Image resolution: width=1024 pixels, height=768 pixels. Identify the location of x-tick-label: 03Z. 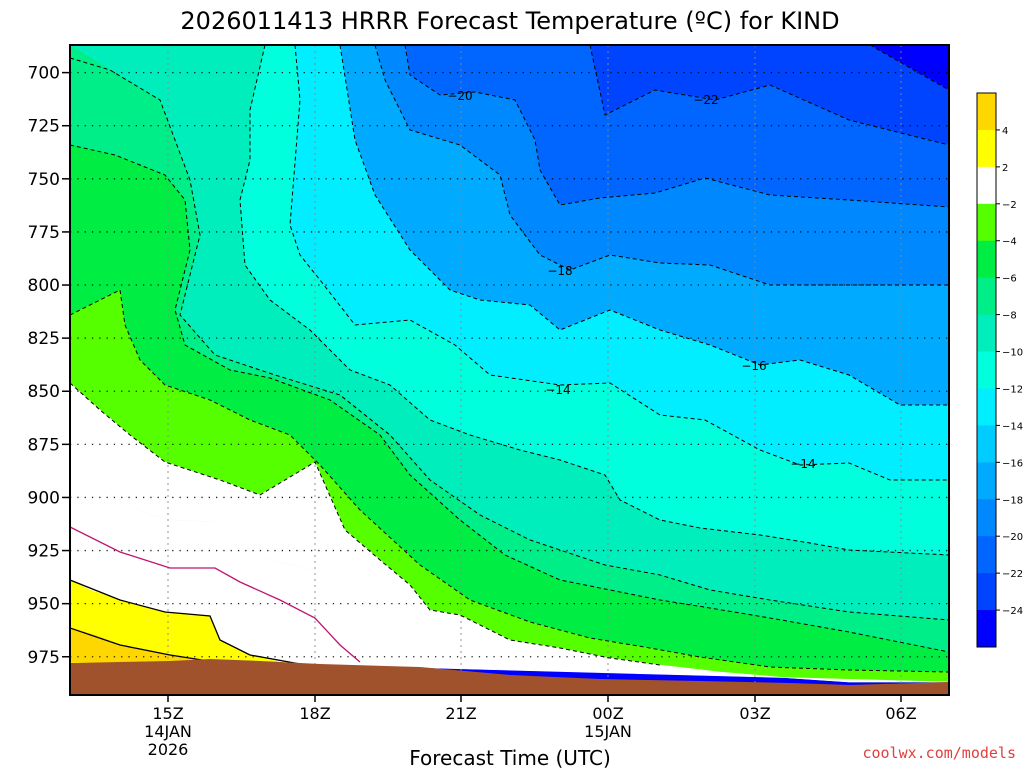
(754, 713).